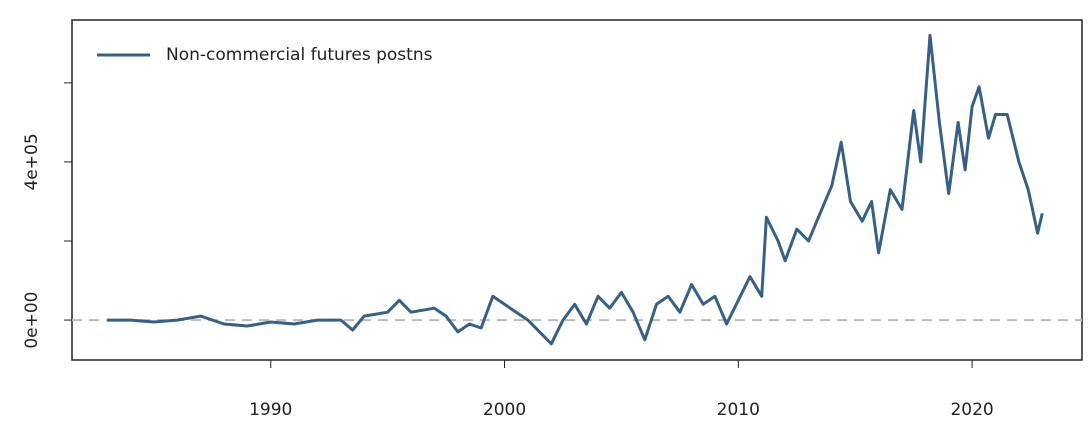  I want to click on y-tick-label: 0e+00, so click(32, 319).